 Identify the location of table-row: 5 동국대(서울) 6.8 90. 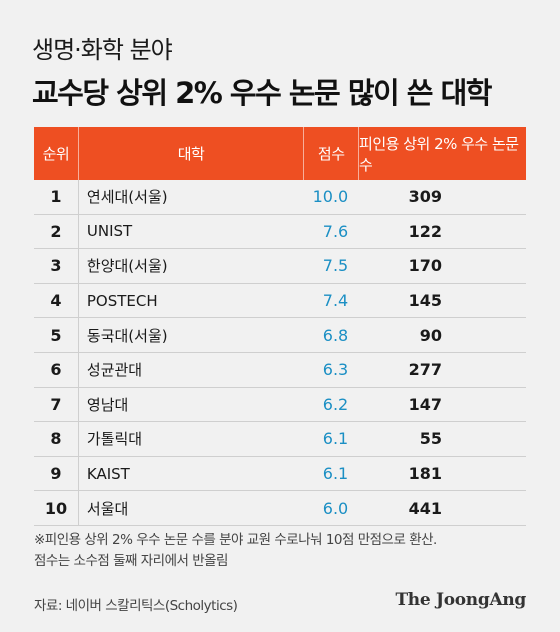
(280, 335).